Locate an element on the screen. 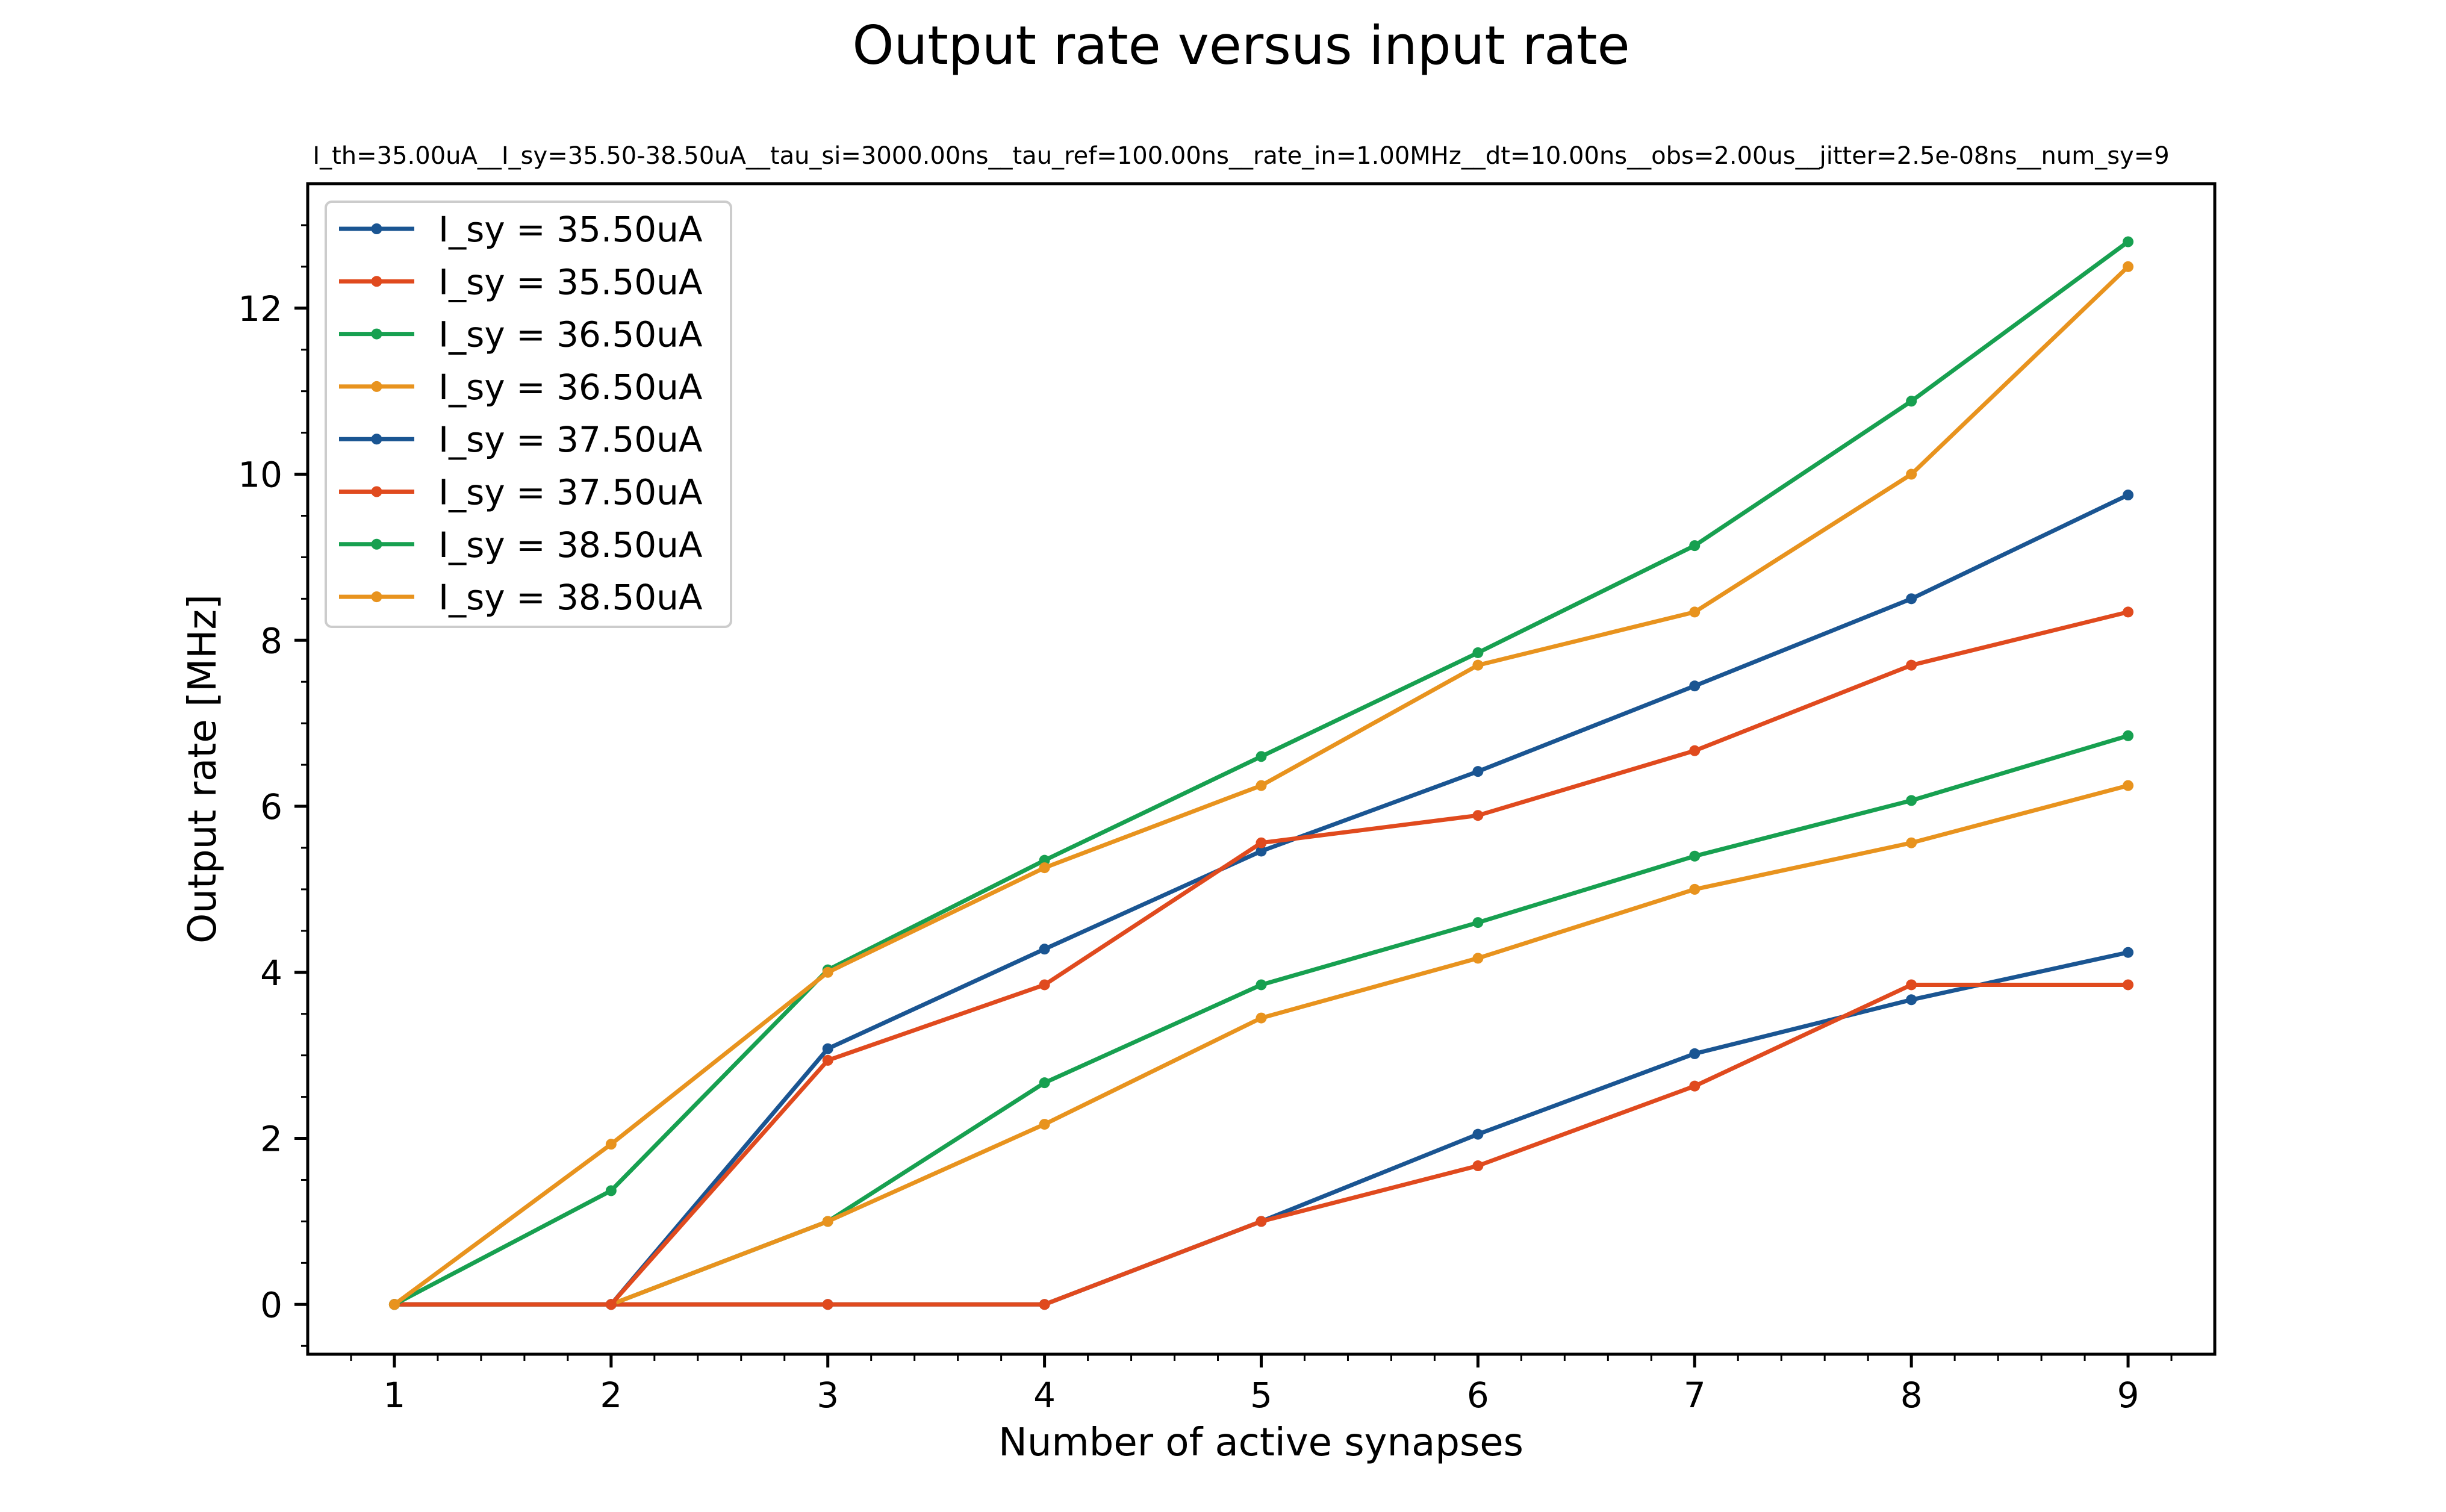 The image size is (2446, 1512). legend-entry-4: I_sy = 36.50uA is located at coordinates (521, 388).